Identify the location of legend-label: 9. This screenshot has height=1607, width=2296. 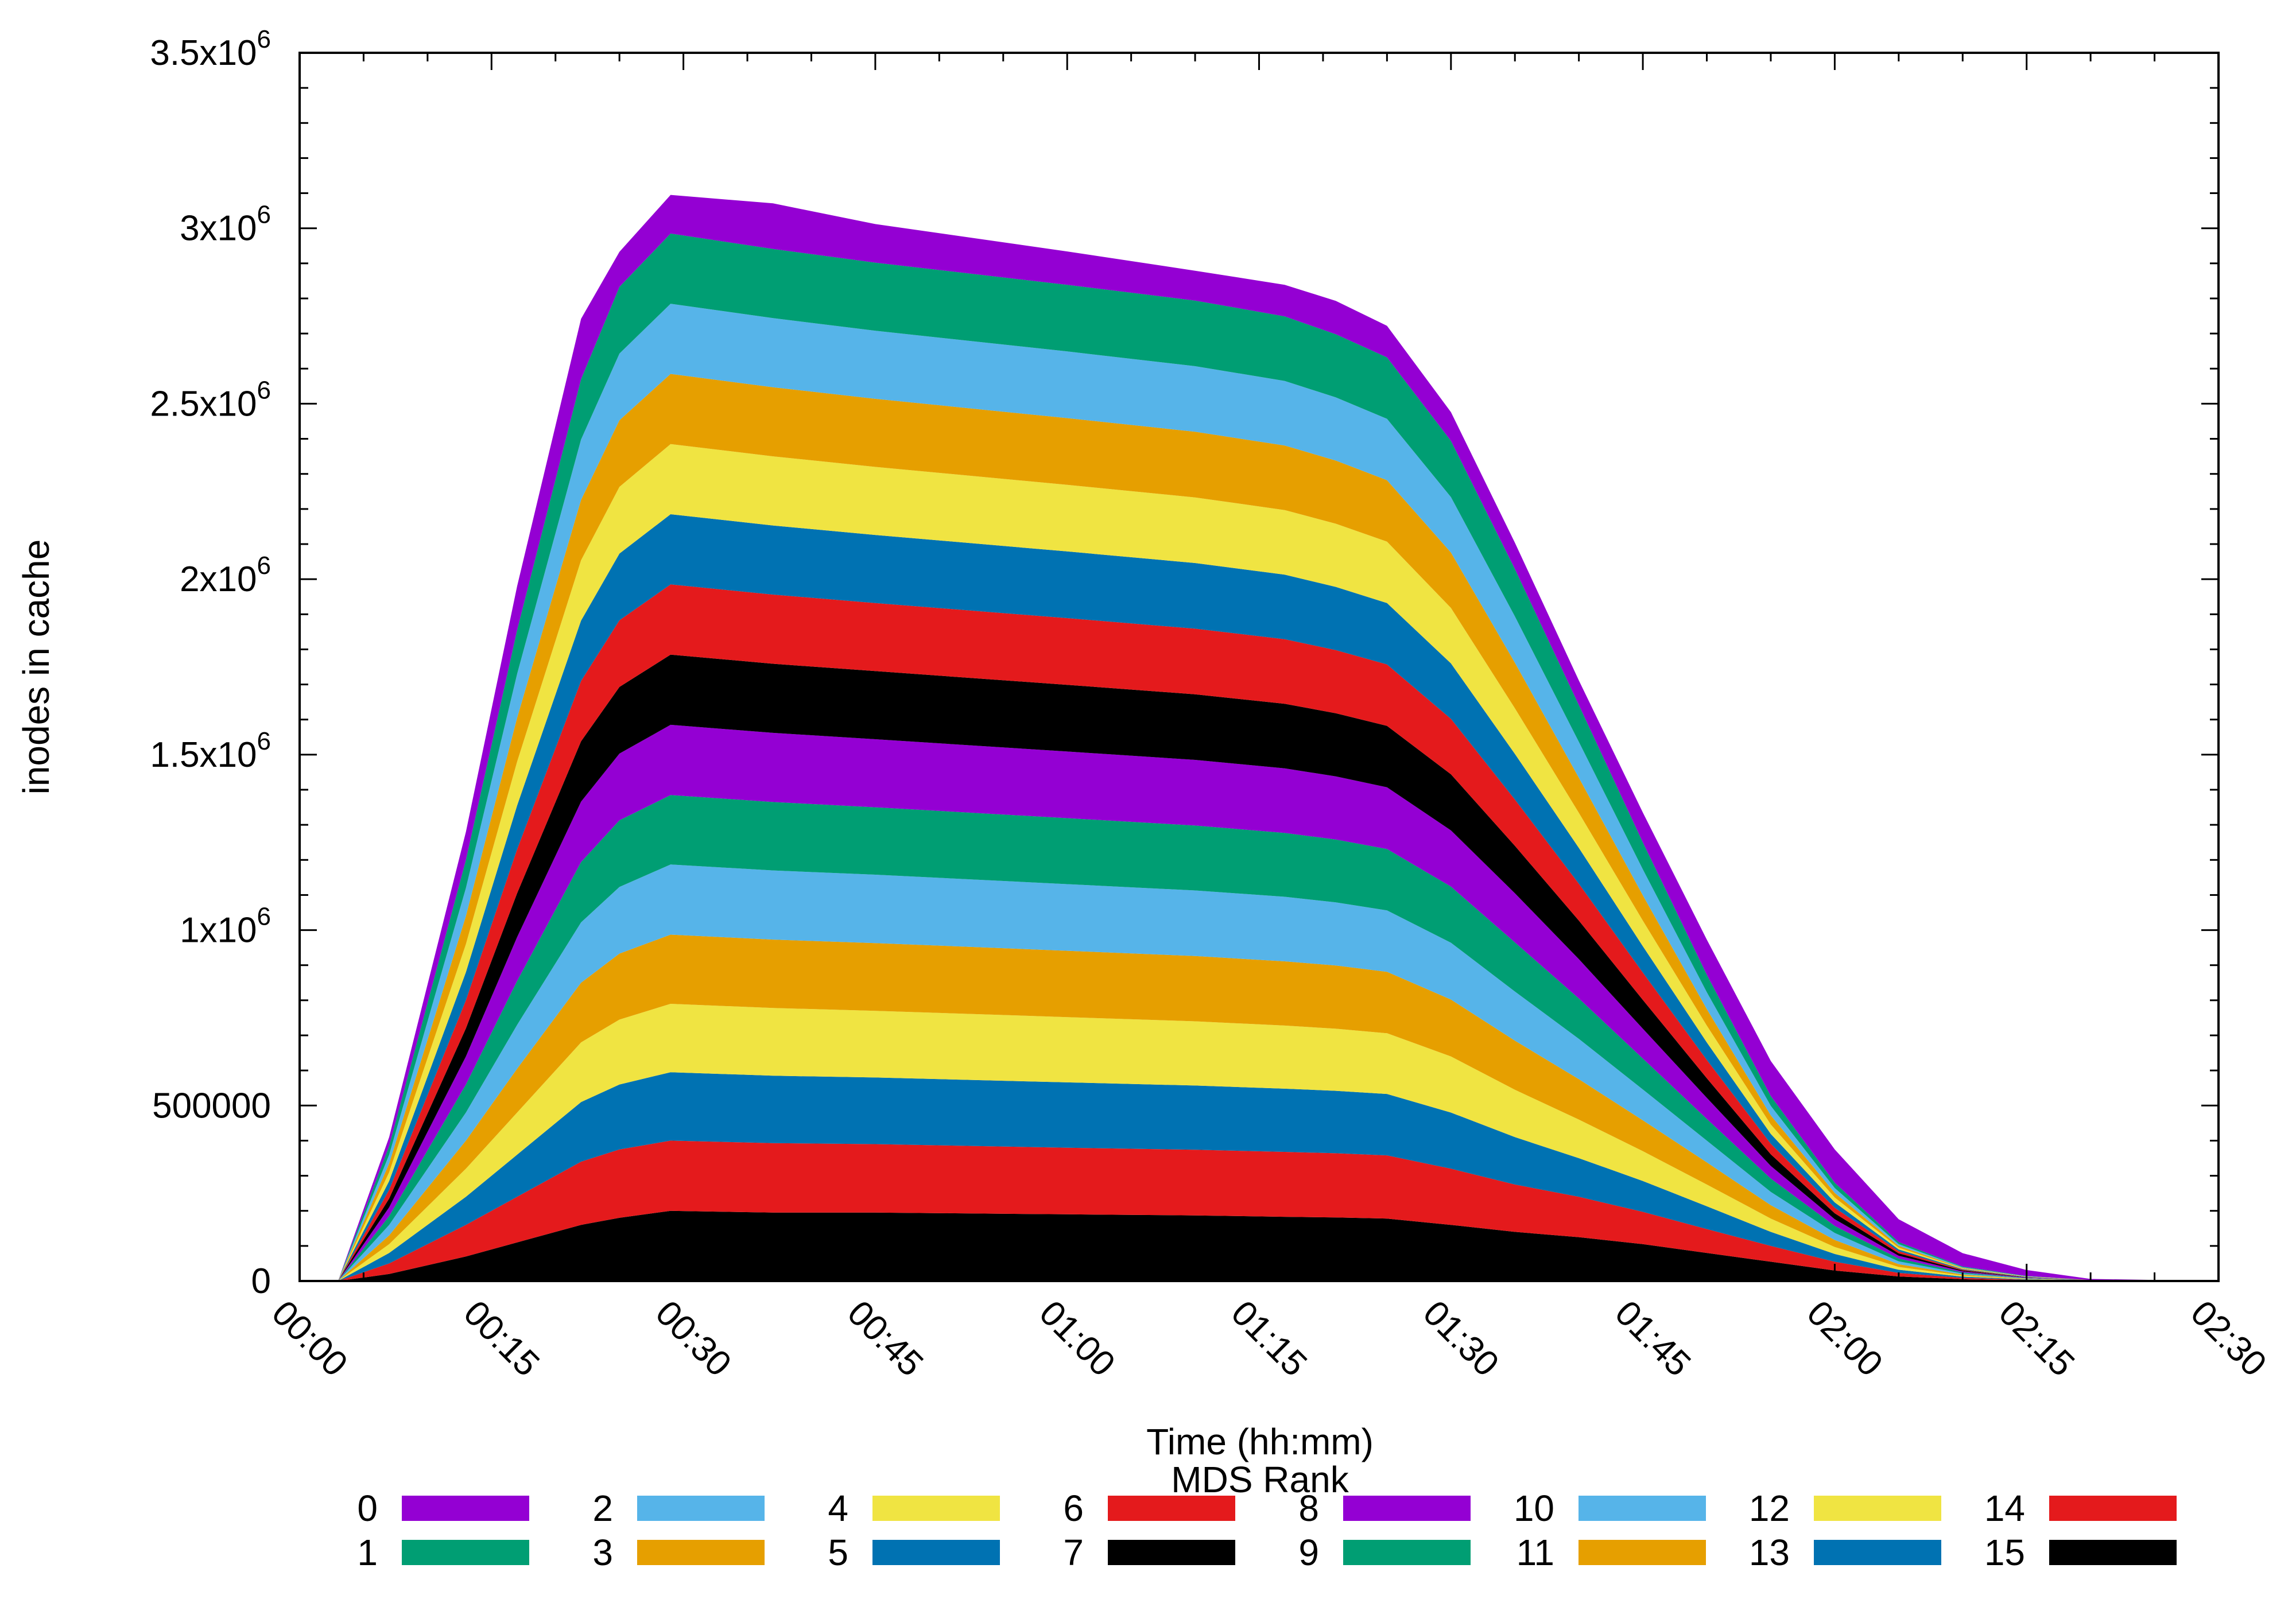
(1308, 1552).